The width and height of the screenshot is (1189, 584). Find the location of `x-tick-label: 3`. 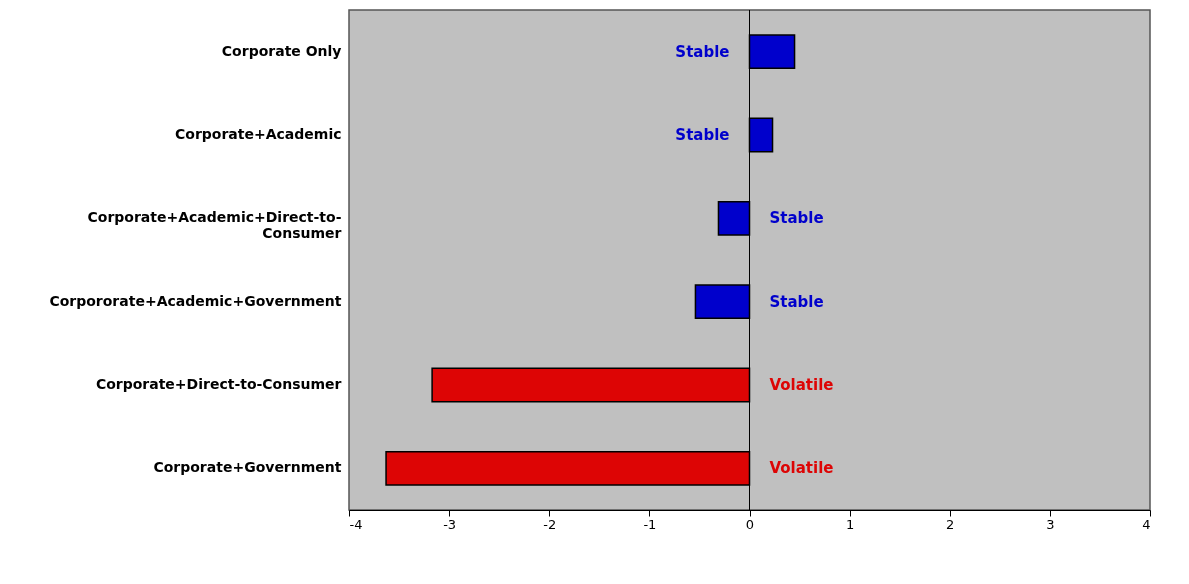

x-tick-label: 3 is located at coordinates (1050, 524).